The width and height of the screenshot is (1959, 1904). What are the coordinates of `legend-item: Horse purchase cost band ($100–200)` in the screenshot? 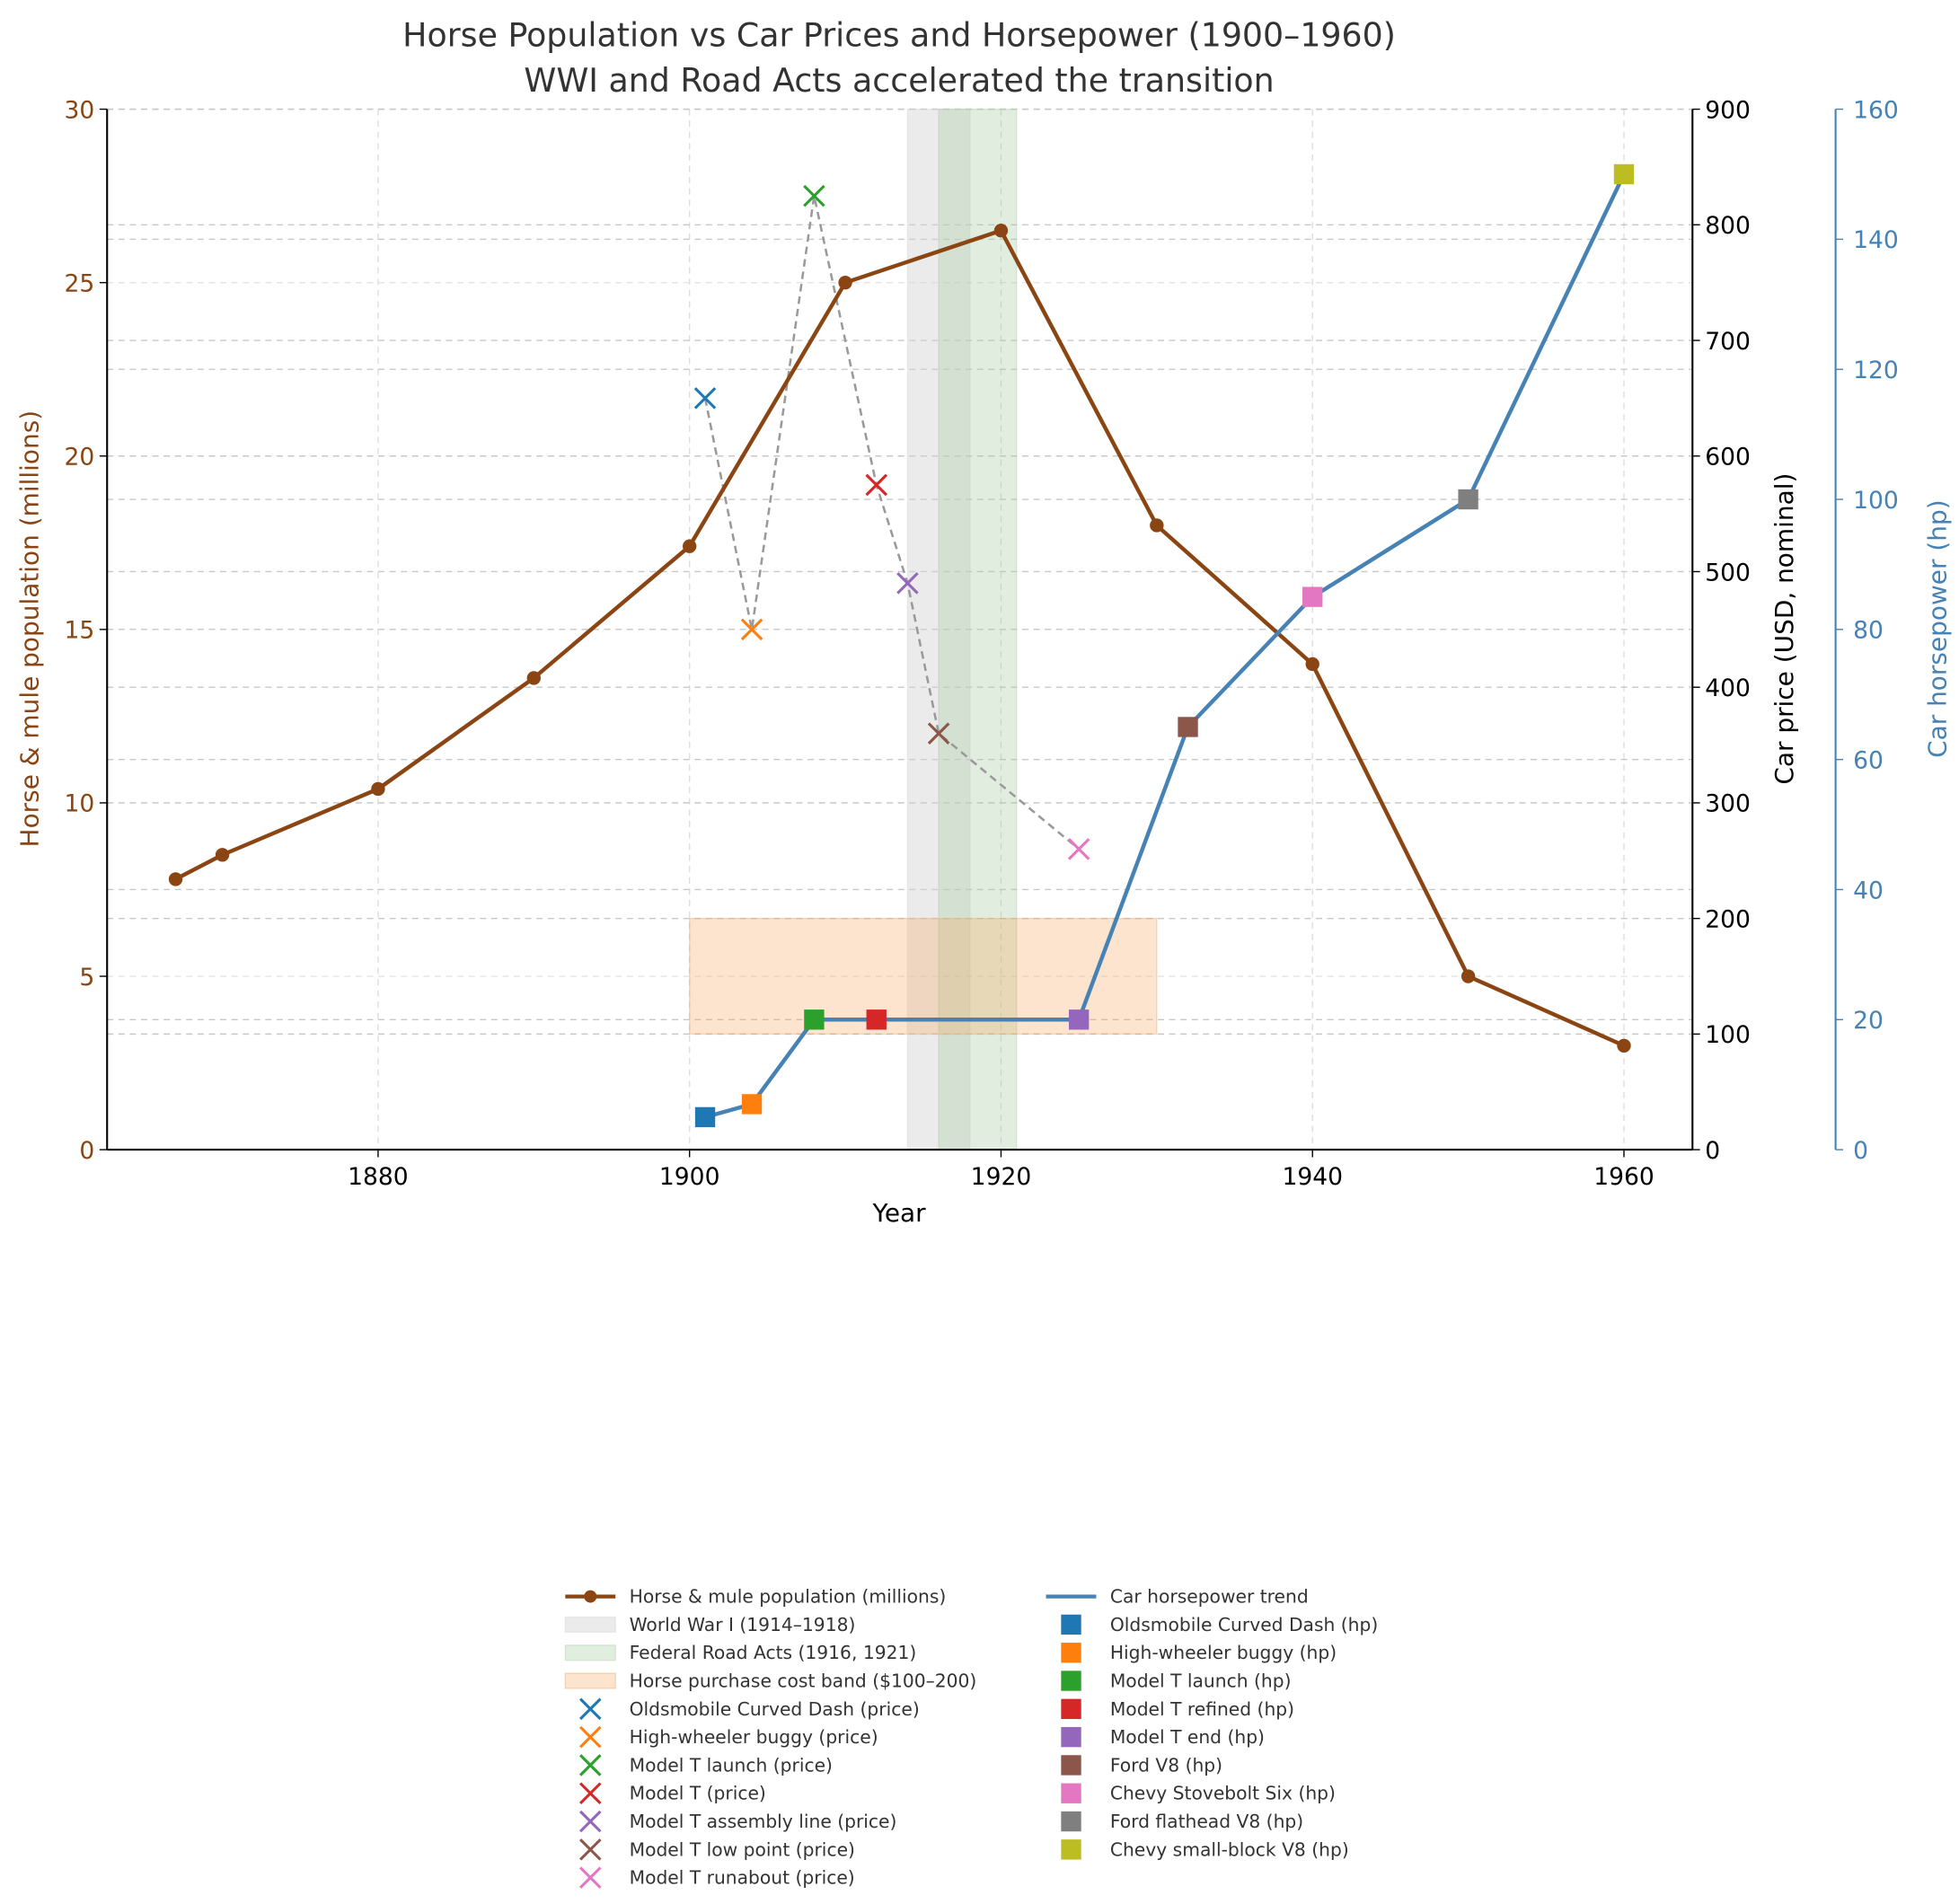 It's located at (770, 1681).